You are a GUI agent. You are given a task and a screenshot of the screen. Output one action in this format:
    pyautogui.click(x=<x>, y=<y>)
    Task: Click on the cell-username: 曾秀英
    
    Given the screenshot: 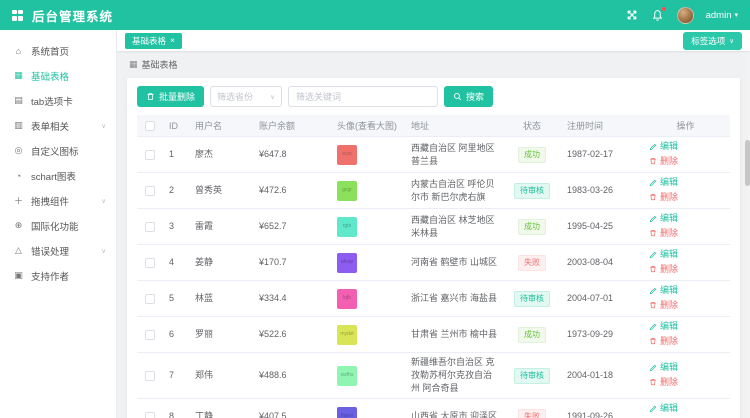 What is the action you would take?
    pyautogui.click(x=219, y=190)
    